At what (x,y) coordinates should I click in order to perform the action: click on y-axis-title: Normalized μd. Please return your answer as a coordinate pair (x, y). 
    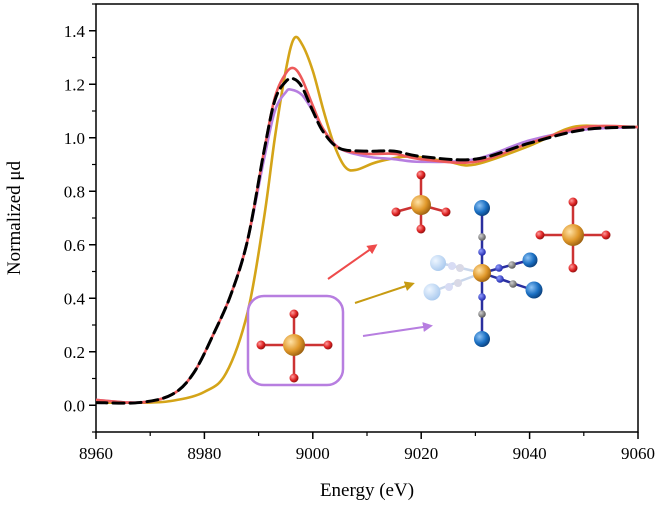
    Looking at the image, I should click on (14, 217).